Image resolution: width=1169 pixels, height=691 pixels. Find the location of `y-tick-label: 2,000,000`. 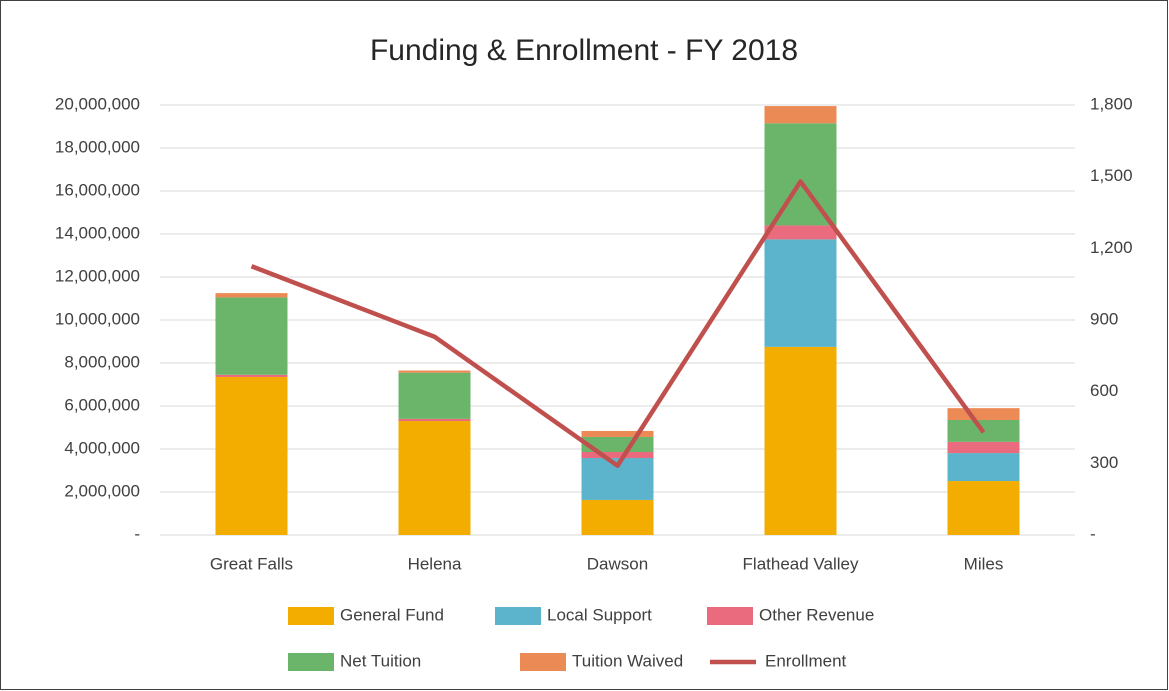

y-tick-label: 2,000,000 is located at coordinates (102, 490).